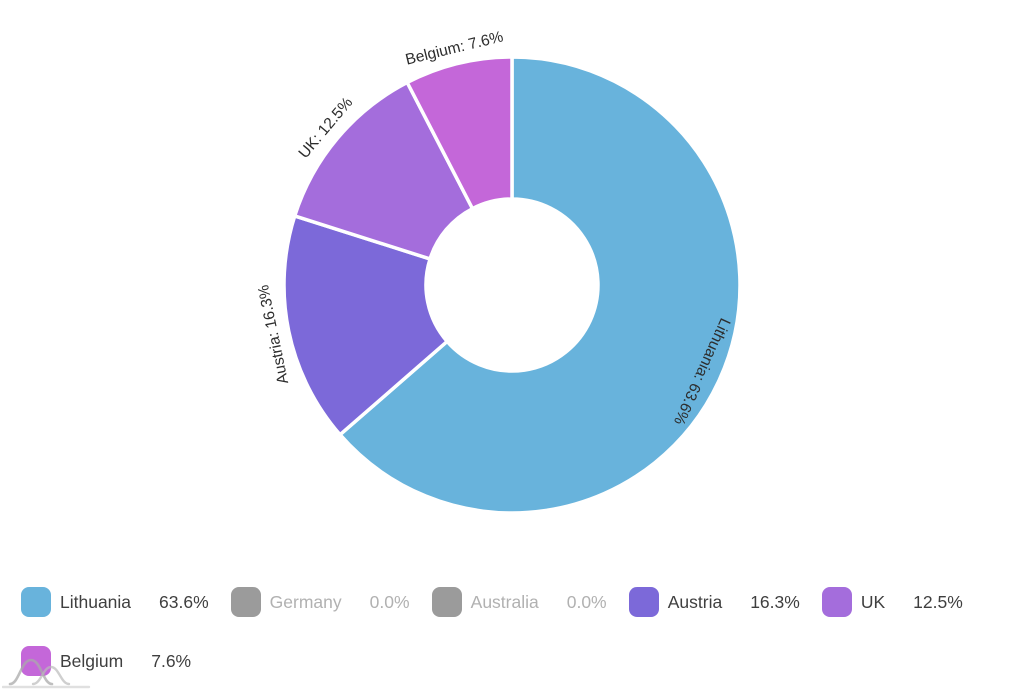 This screenshot has width=1024, height=690. Describe the element at coordinates (873, 601) in the screenshot. I see `legend-label: UK` at that location.